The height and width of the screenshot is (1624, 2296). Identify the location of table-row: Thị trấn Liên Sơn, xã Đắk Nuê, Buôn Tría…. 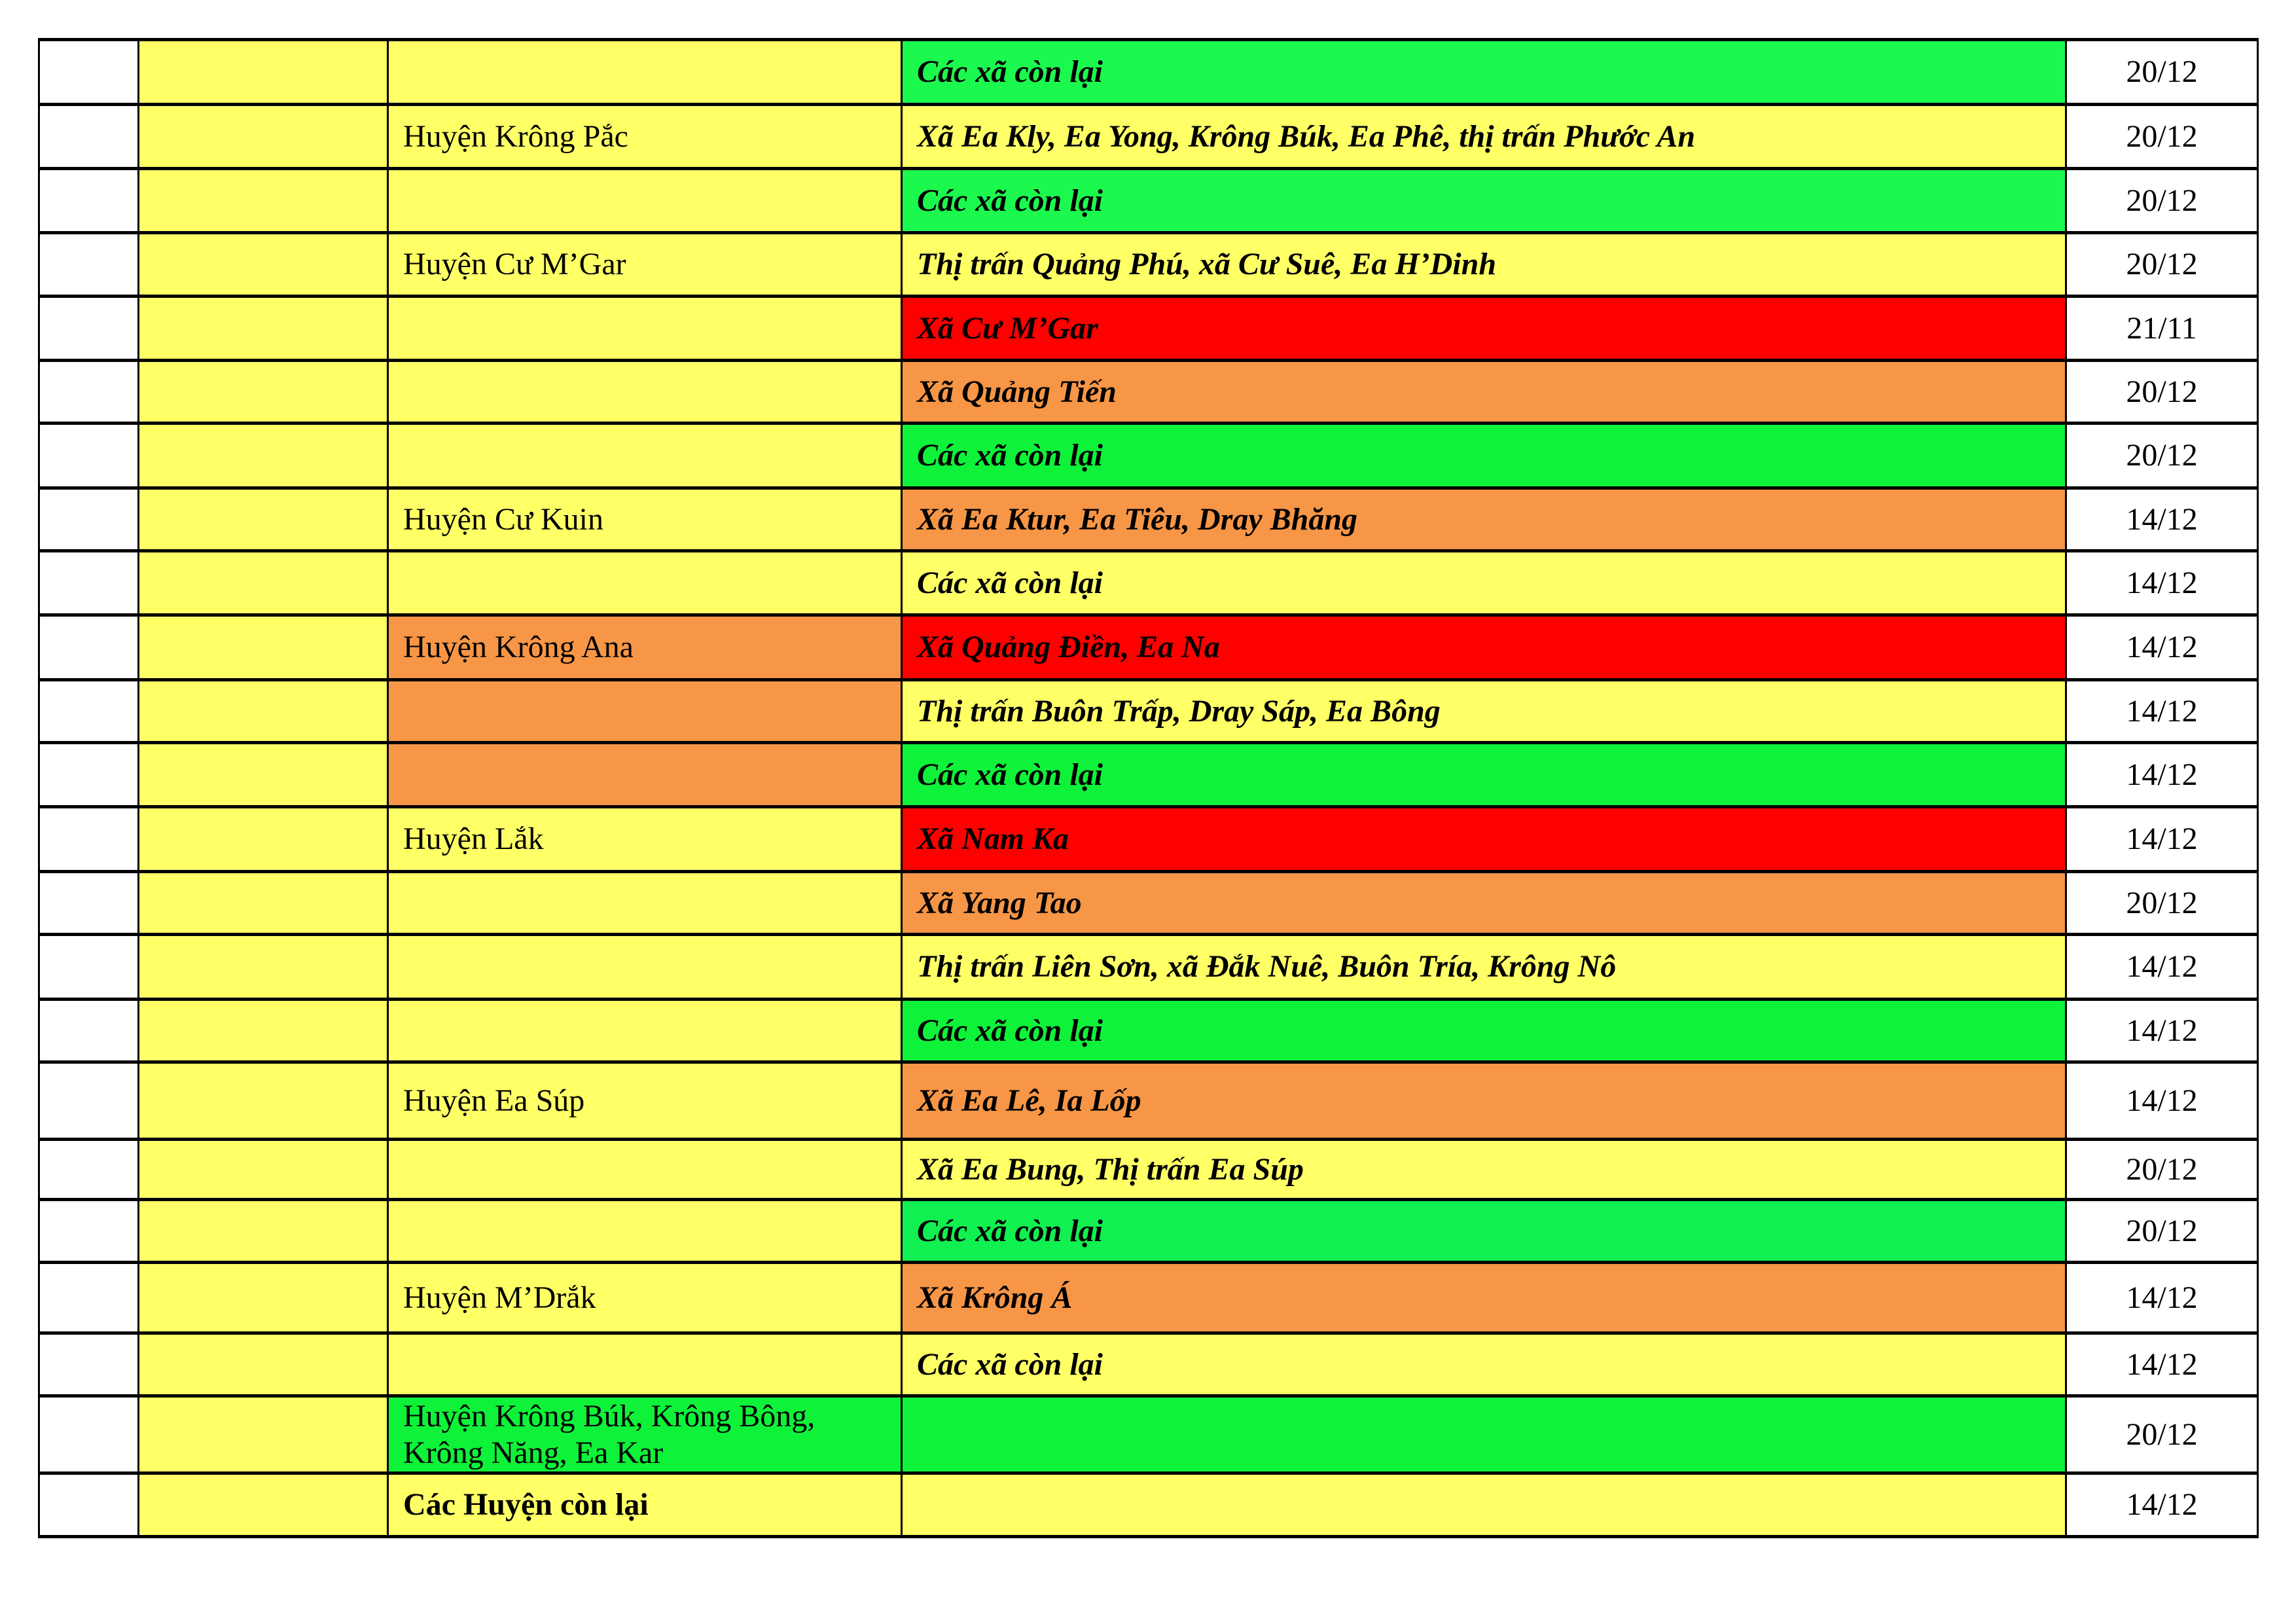
(1148, 967).